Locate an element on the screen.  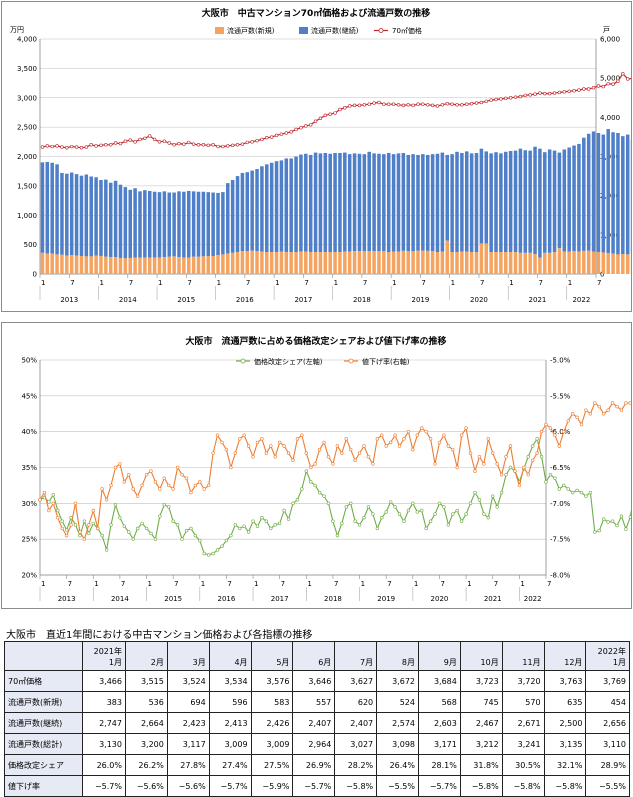
left-tick-label: 45% is located at coordinates (29, 396).